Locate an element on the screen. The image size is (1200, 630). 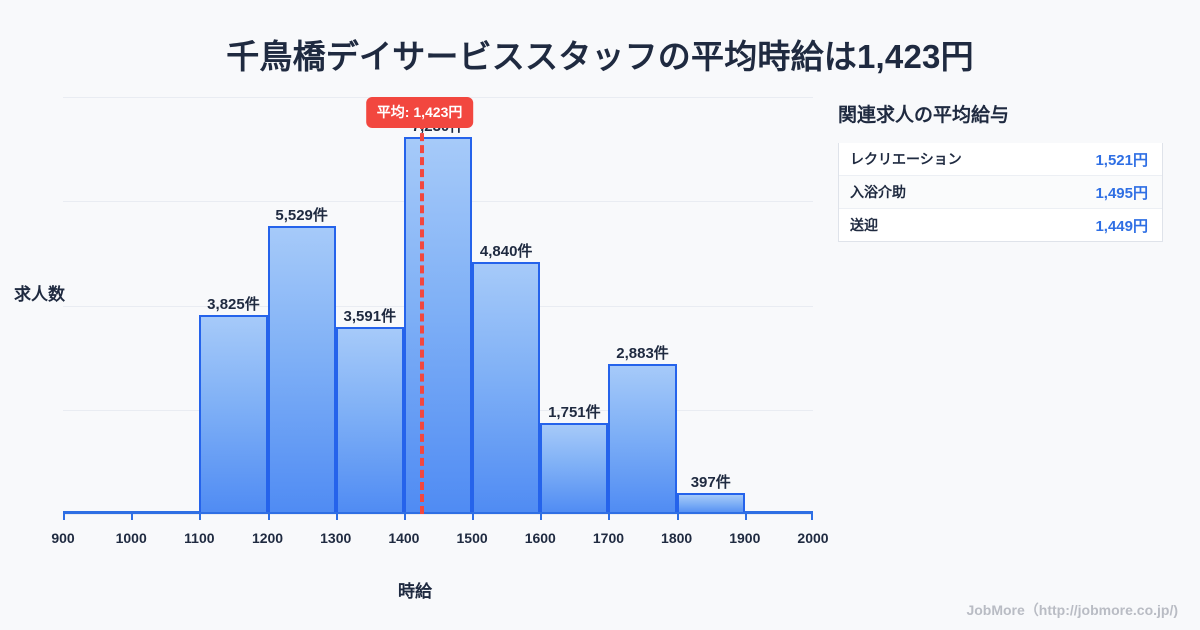
x-axis-tick-label: 1600 is located at coordinates (540, 538).